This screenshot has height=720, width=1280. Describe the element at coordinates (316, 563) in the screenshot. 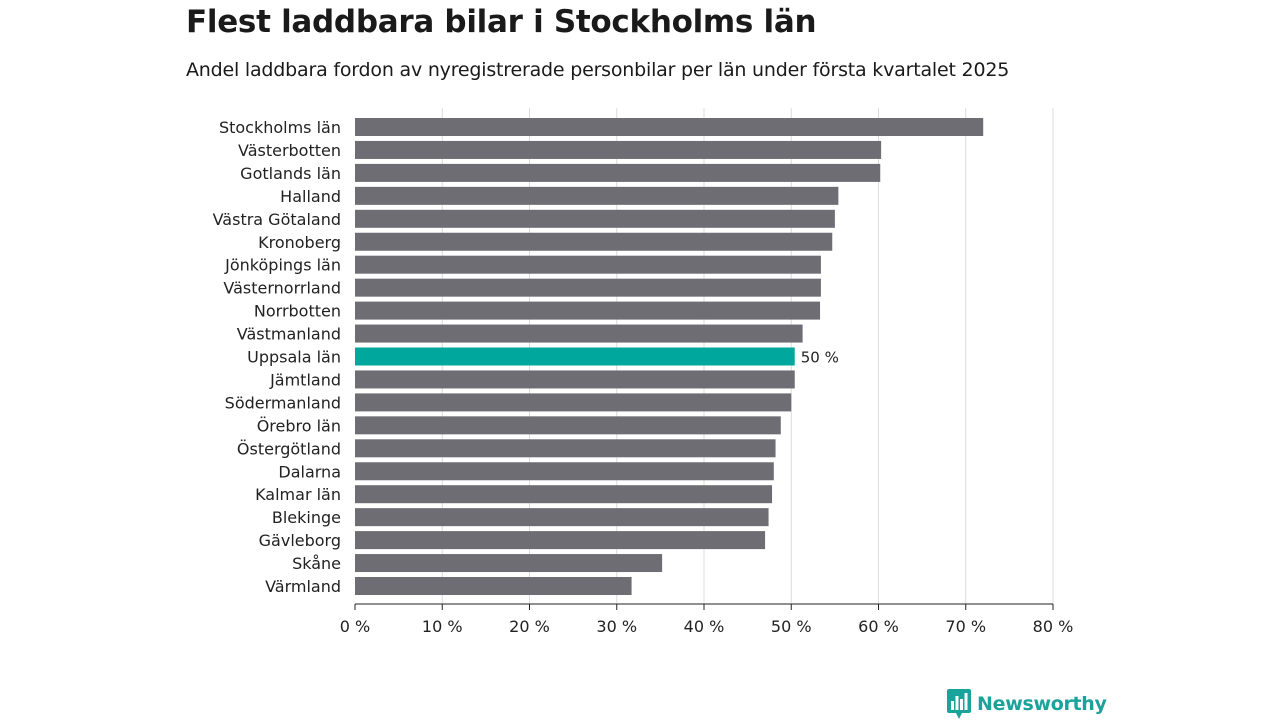

I see `category-label: Skåne` at that location.